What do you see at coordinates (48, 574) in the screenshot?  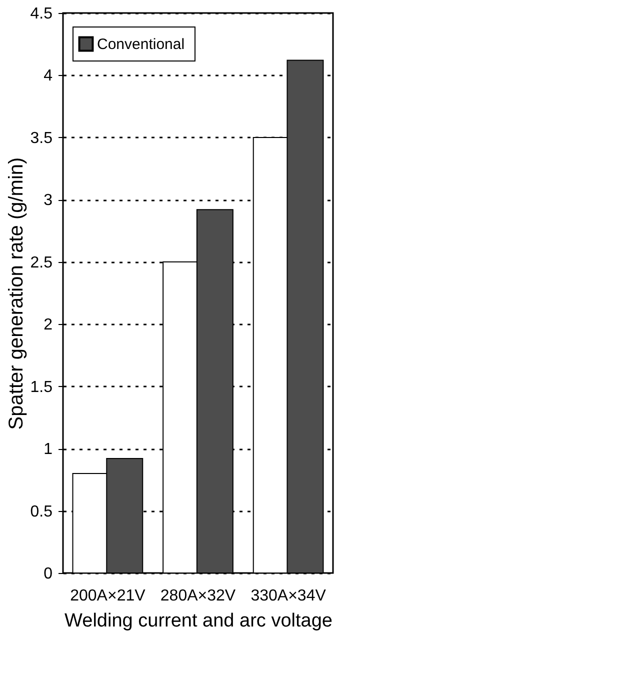 I see `y-tick-label: 0` at bounding box center [48, 574].